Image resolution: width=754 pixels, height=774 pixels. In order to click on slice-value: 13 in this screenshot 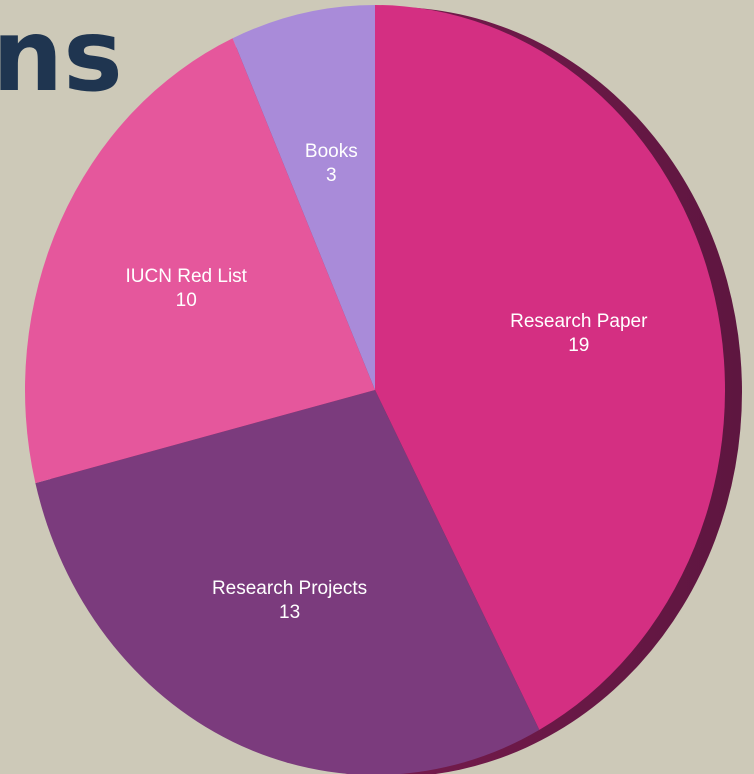, I will do `click(289, 612)`.